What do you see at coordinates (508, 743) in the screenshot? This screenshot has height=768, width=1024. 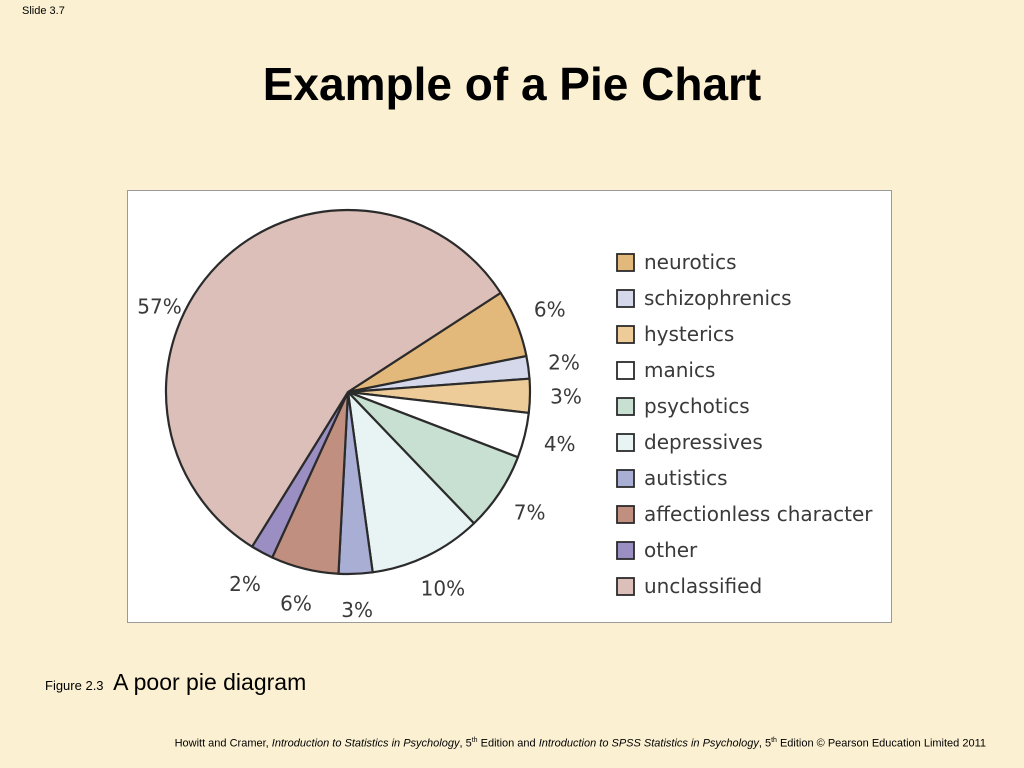 I see `footer-edition-1-post: Edition and` at bounding box center [508, 743].